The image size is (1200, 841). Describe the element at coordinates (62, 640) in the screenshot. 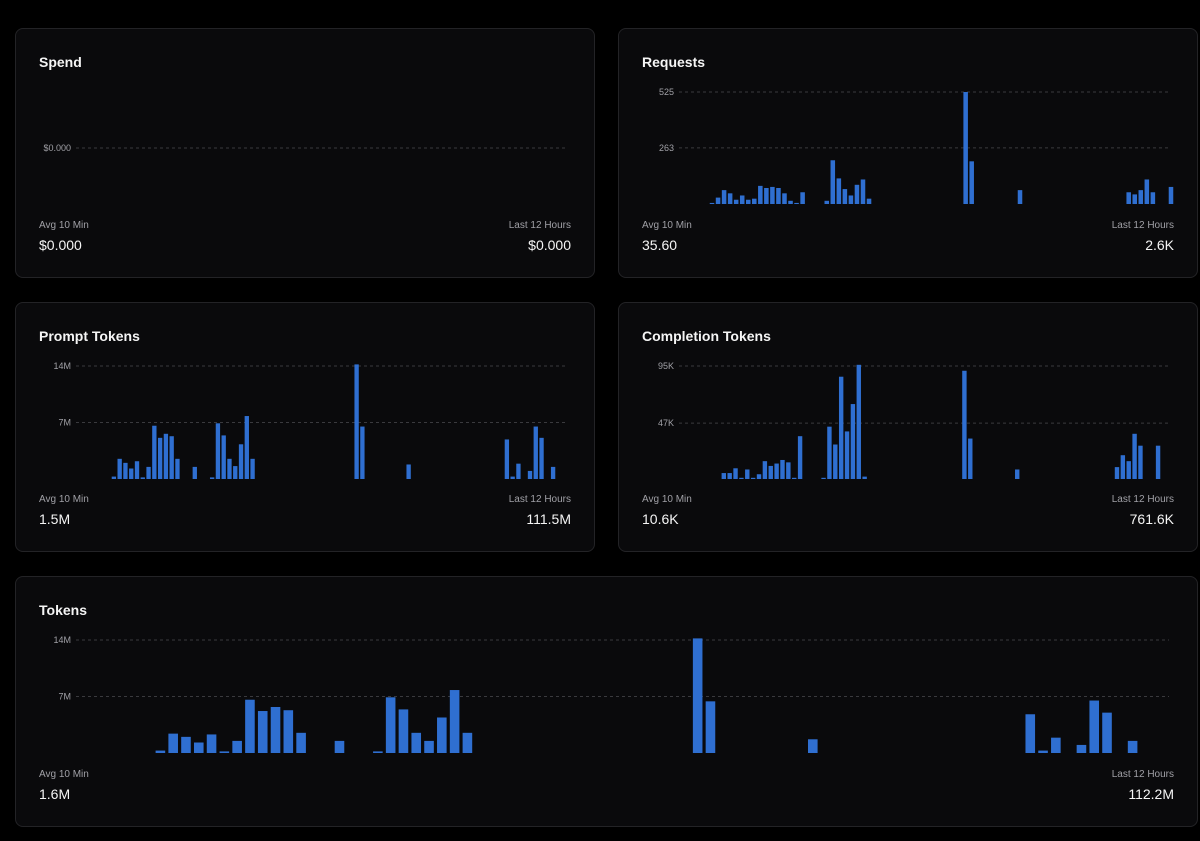

I see `y-tick-label: 14M` at that location.